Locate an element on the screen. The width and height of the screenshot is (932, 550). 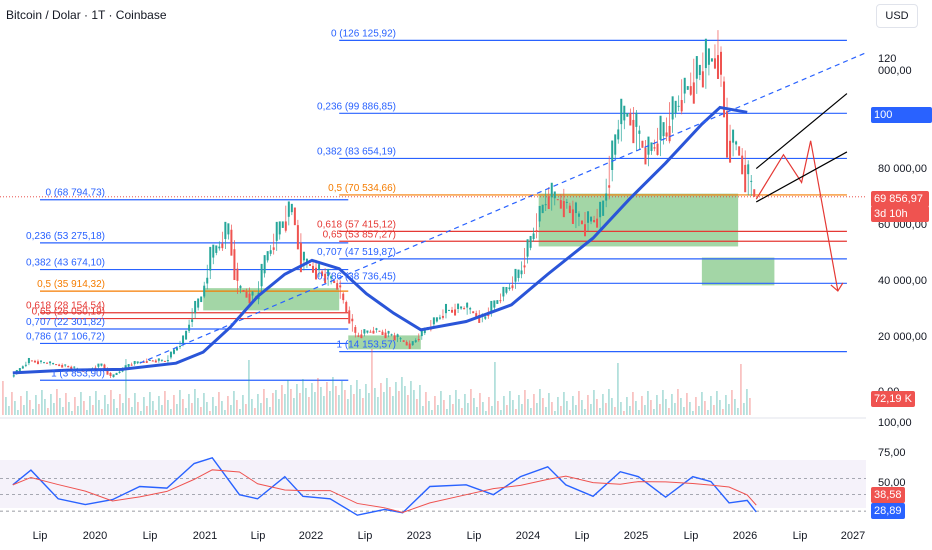
channel-upper is located at coordinates (801, 131).